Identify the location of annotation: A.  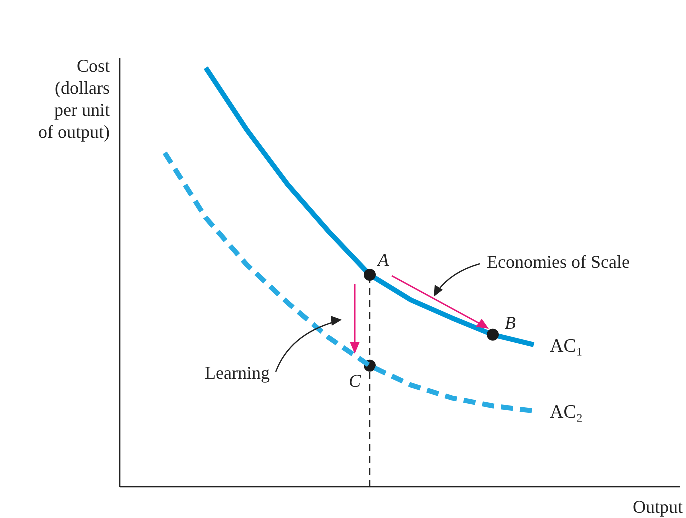
(383, 260).